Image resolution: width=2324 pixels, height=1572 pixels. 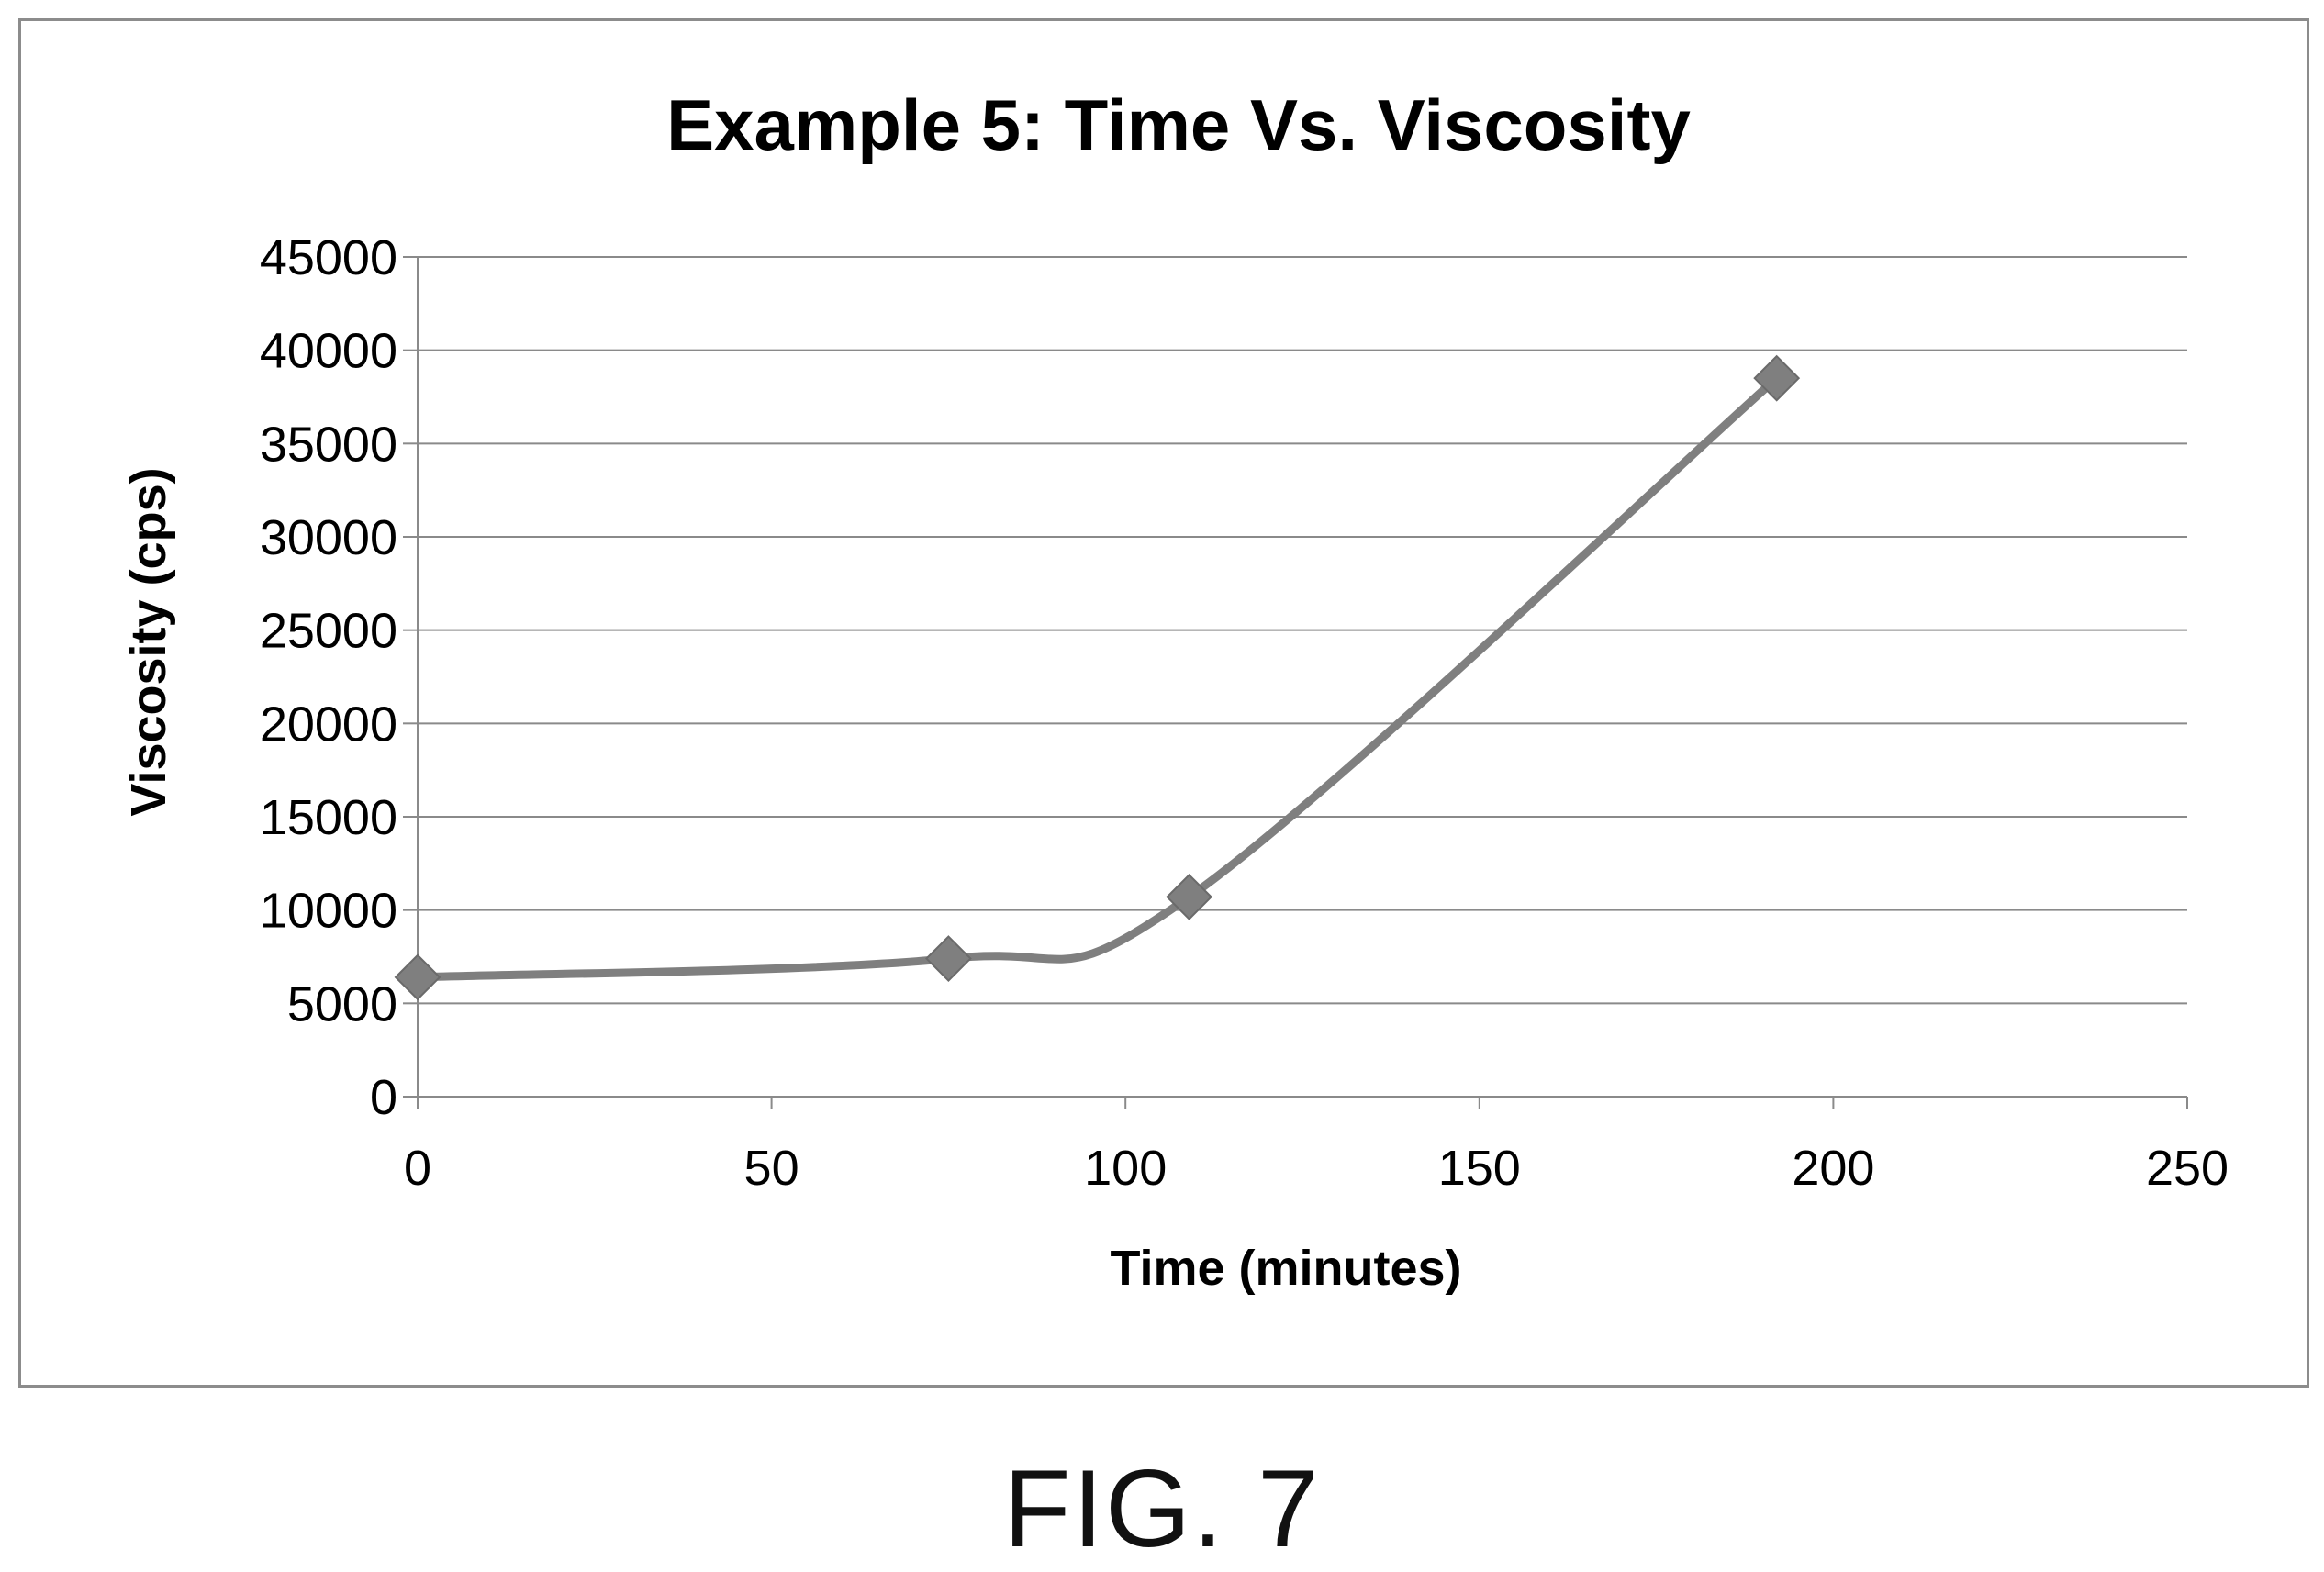 What do you see at coordinates (328, 631) in the screenshot?
I see `y-tick-label-25000: 25000` at bounding box center [328, 631].